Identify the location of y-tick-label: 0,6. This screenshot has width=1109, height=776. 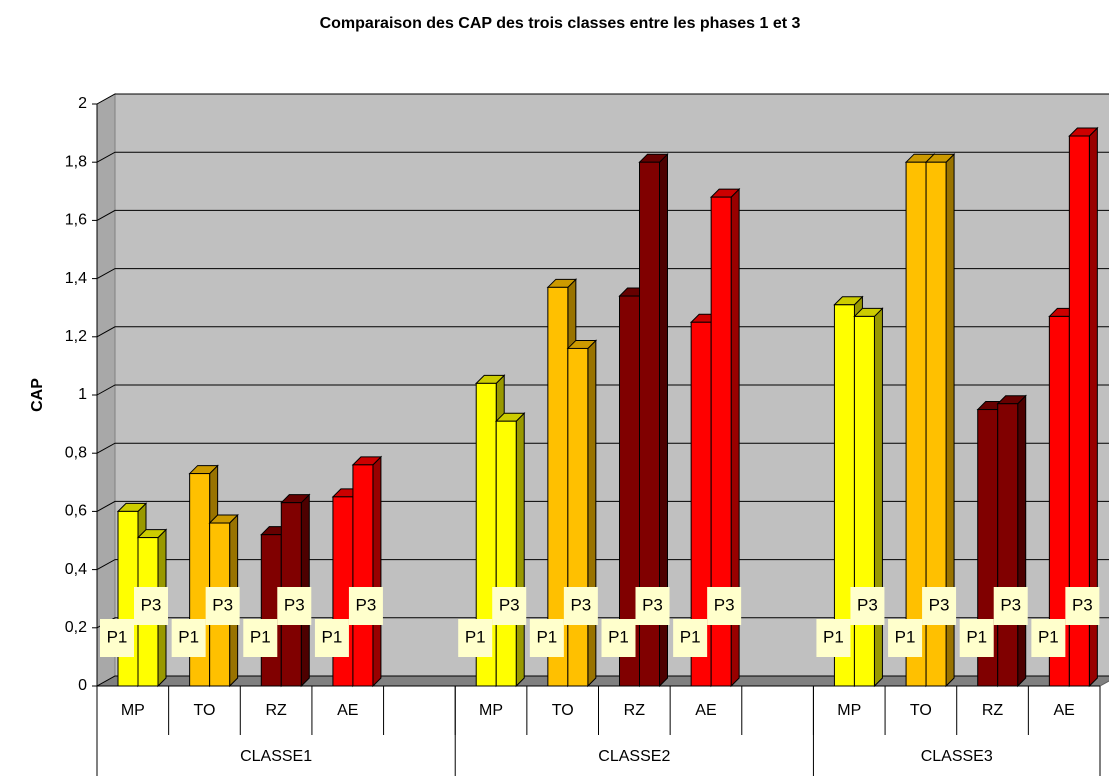
(76, 511).